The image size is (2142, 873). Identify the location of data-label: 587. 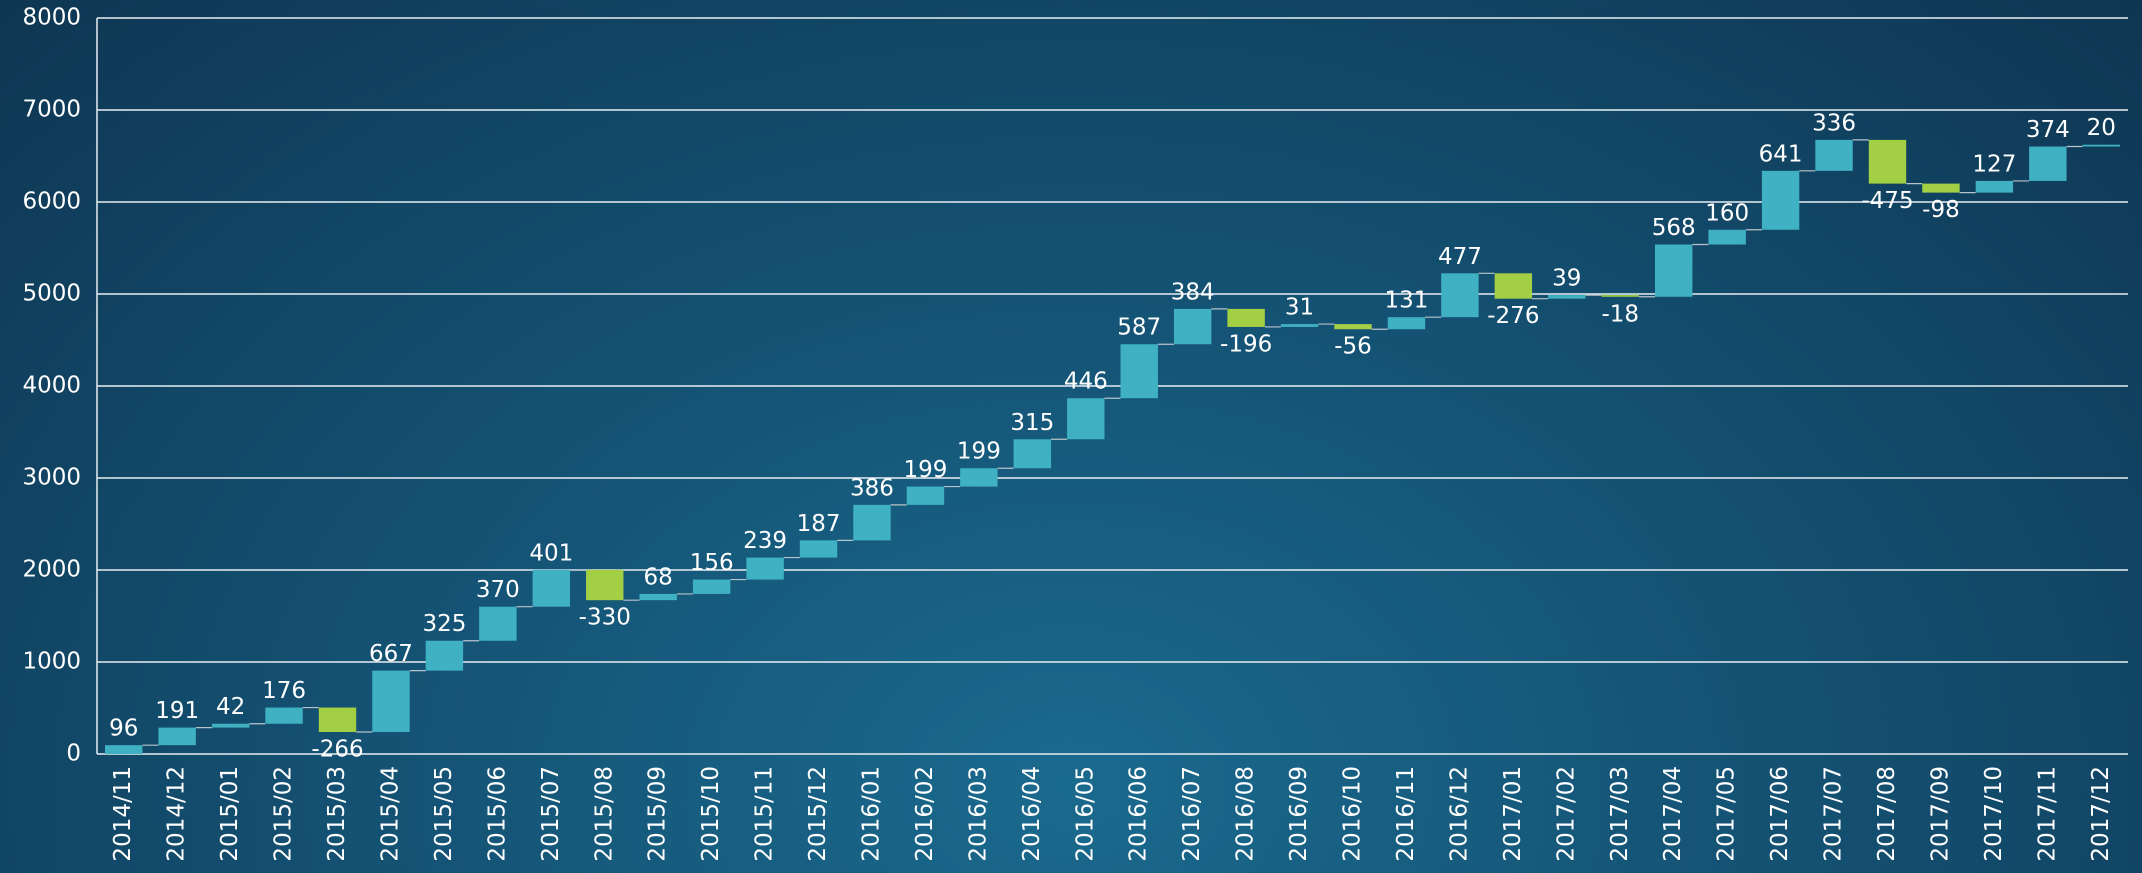
(1139, 328).